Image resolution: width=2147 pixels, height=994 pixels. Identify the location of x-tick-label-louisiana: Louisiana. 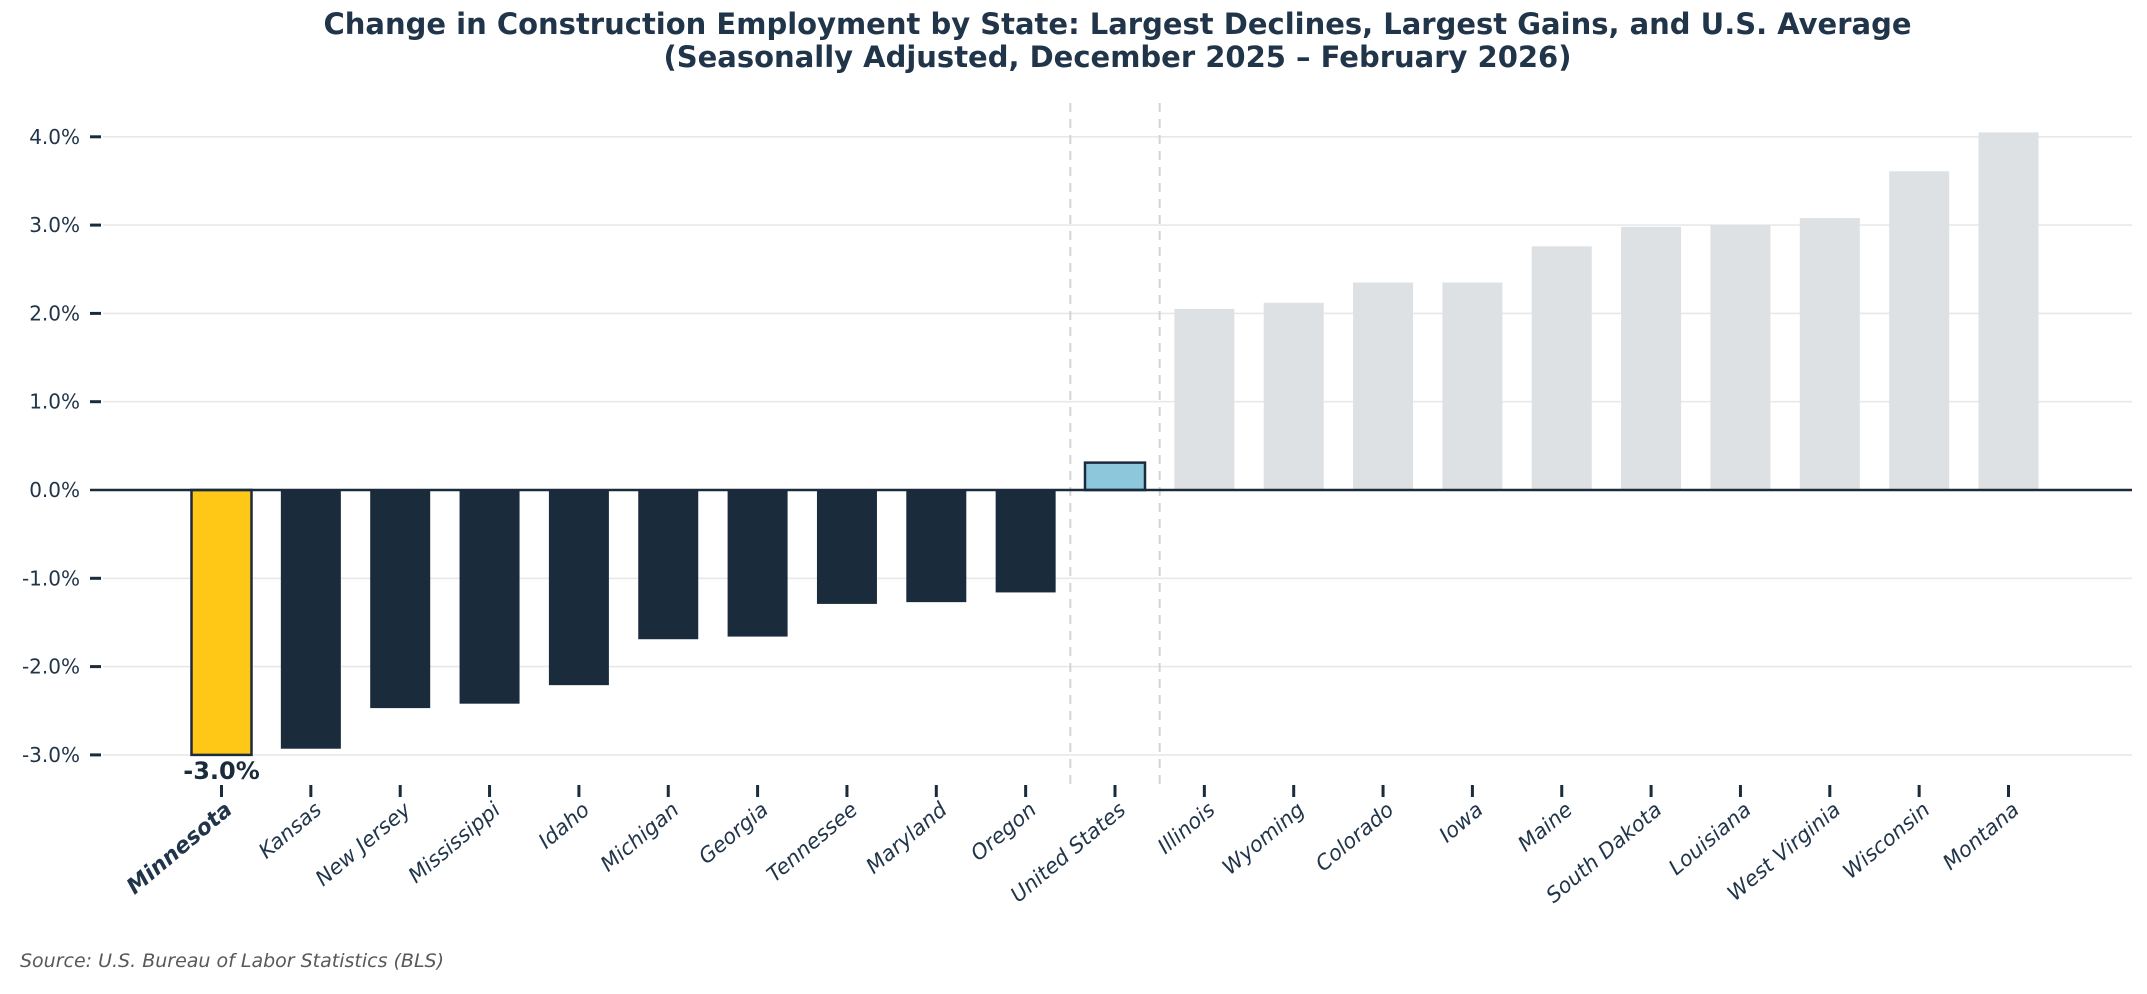
(1710, 838).